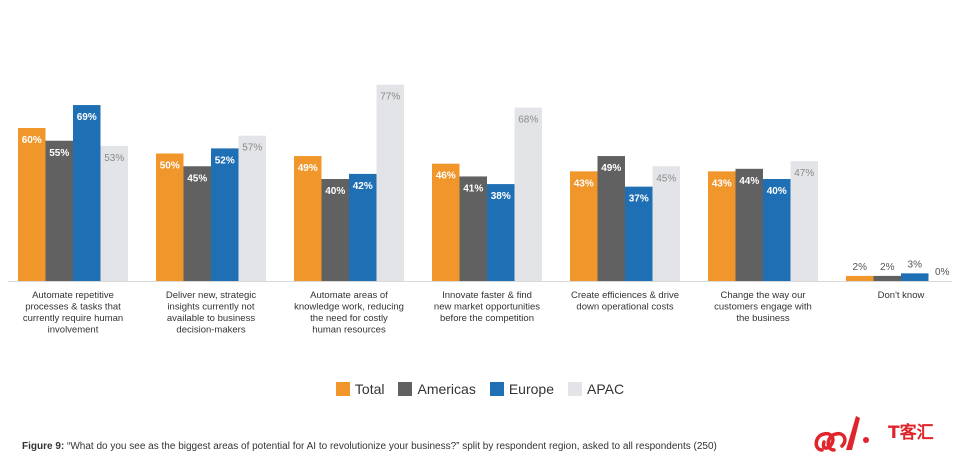 The height and width of the screenshot is (465, 960). I want to click on data-label-europe-7: 3%, so click(915, 264).